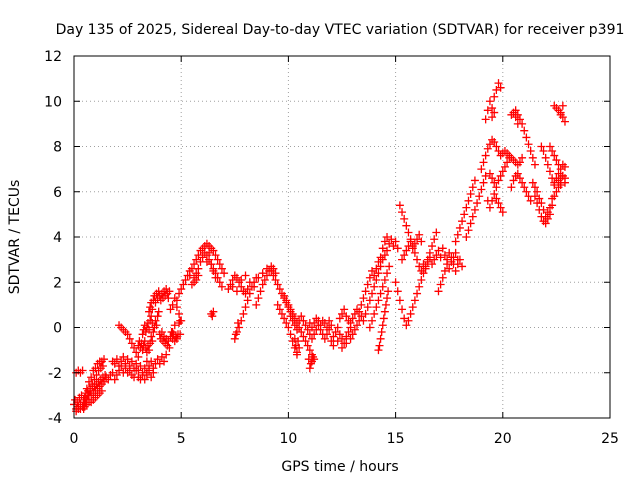  I want to click on x-tick-labels: 0 5 10 15 20 25, so click(344, 439).